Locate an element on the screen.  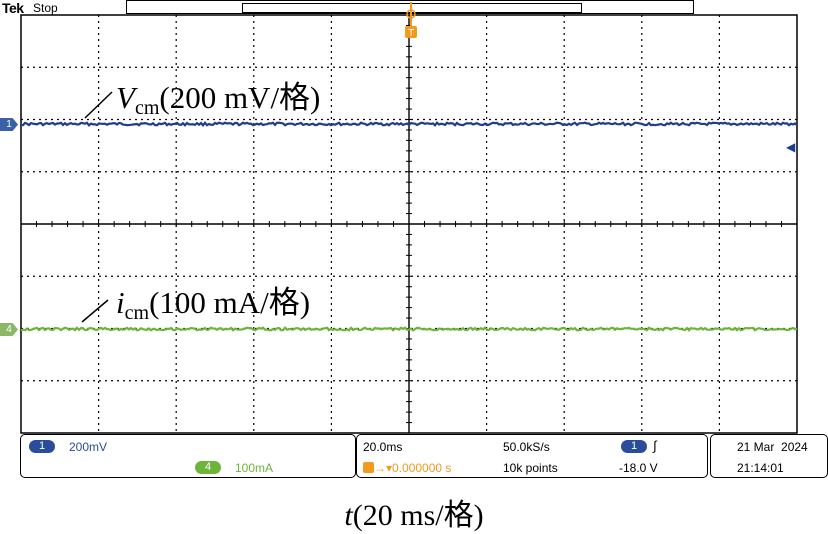
voltage-annotation-leader is located at coordinates (98, 105).